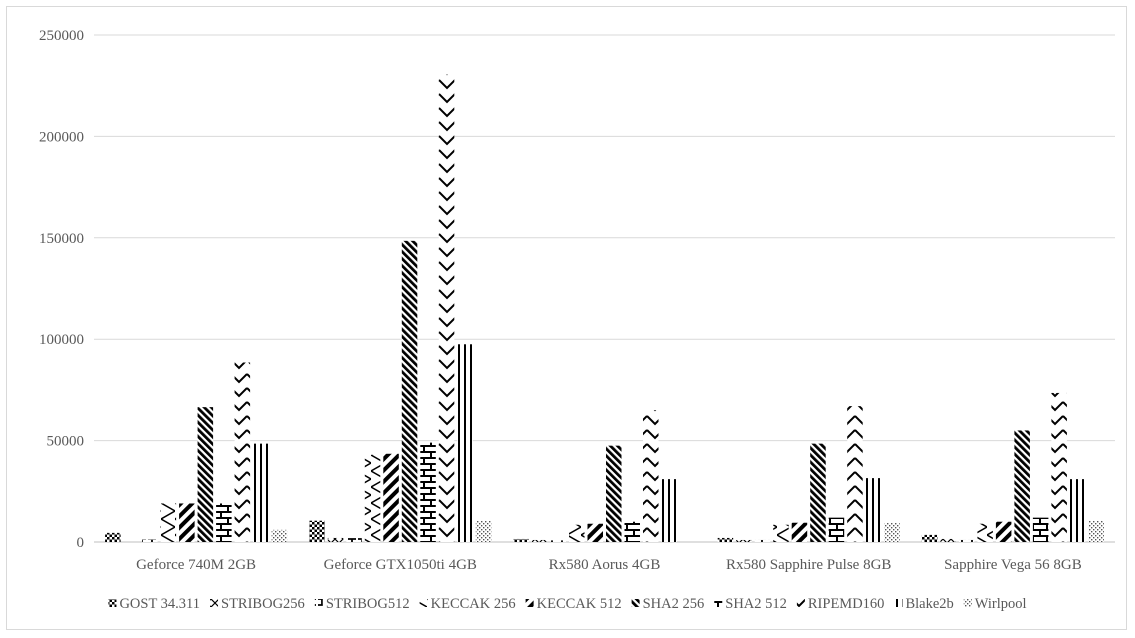 This screenshot has width=1135, height=638. What do you see at coordinates (61, 340) in the screenshot?
I see `y-tick-label: 100000` at bounding box center [61, 340].